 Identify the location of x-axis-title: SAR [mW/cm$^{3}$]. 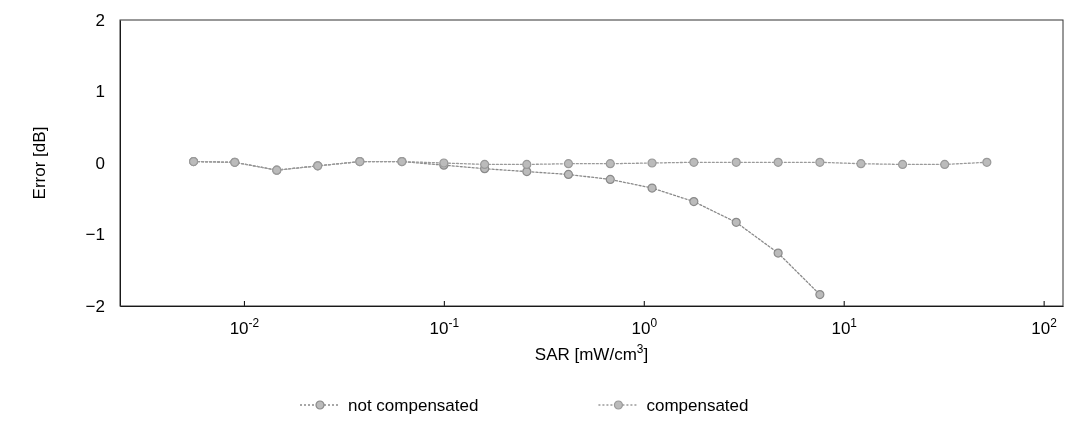
(591, 353).